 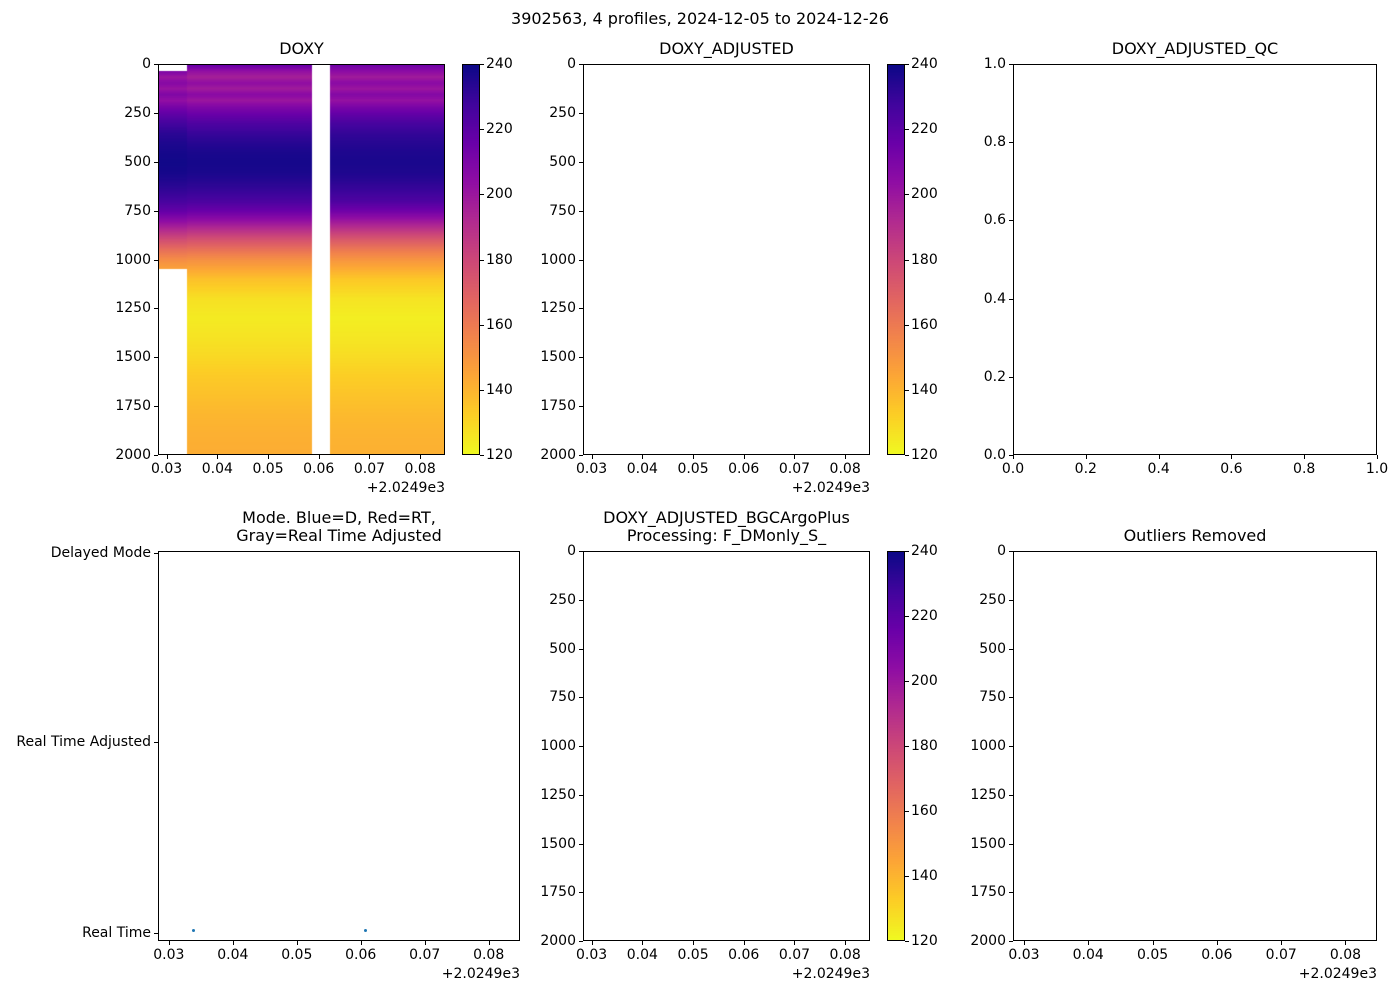 I want to click on outliers-y-tick-label: 1000, so click(x=988, y=746).